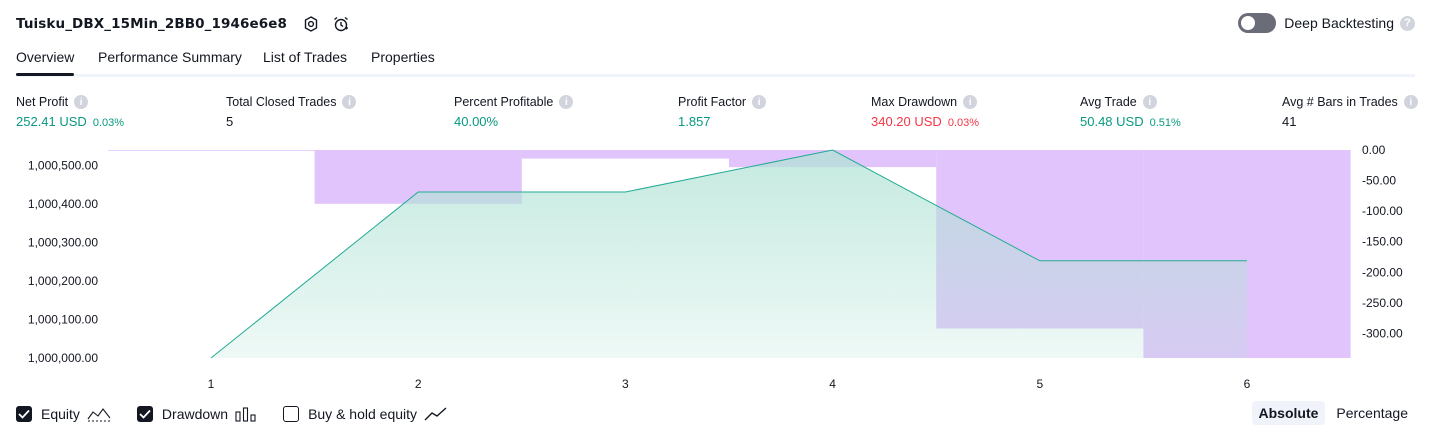 Image resolution: width=1431 pixels, height=438 pixels. I want to click on metric-value: 1.857, so click(694, 121).